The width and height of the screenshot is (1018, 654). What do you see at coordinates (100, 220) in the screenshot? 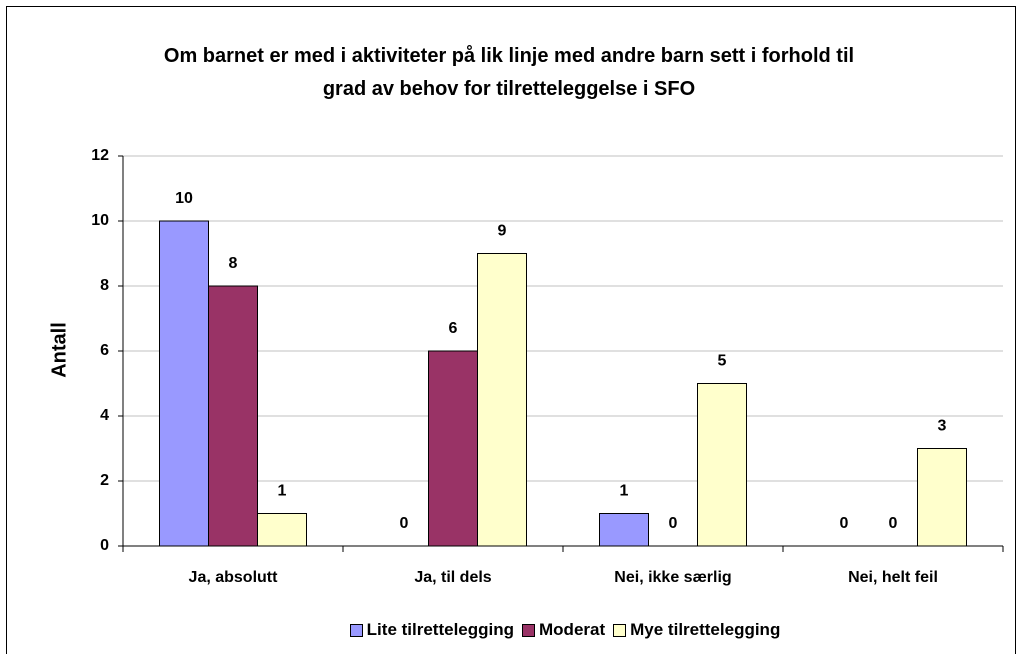
I see `y-tick-label: 10` at bounding box center [100, 220].